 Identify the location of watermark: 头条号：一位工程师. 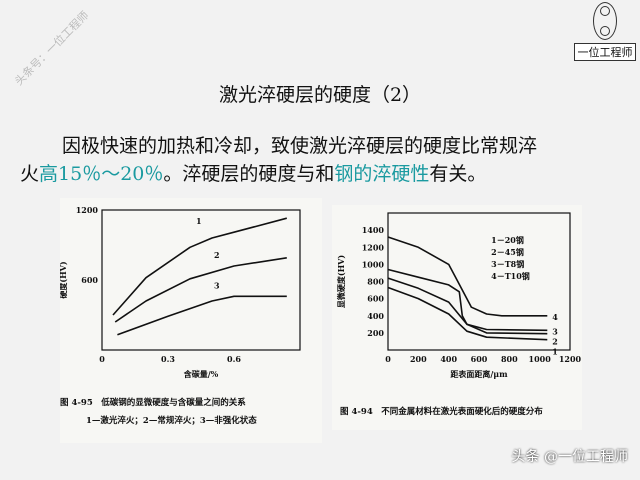
(52, 48).